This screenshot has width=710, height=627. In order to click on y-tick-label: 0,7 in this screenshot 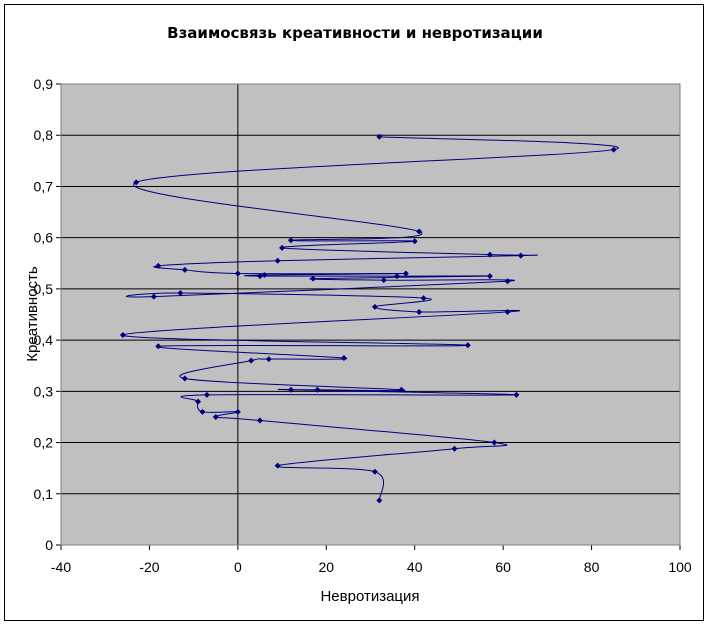, I will do `click(44, 186)`.